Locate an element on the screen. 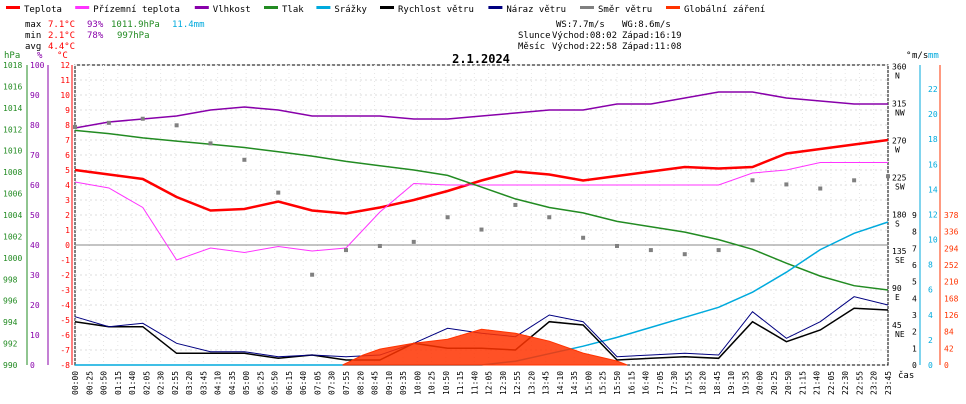  mm-tick-9: 4 is located at coordinates (930, 315).